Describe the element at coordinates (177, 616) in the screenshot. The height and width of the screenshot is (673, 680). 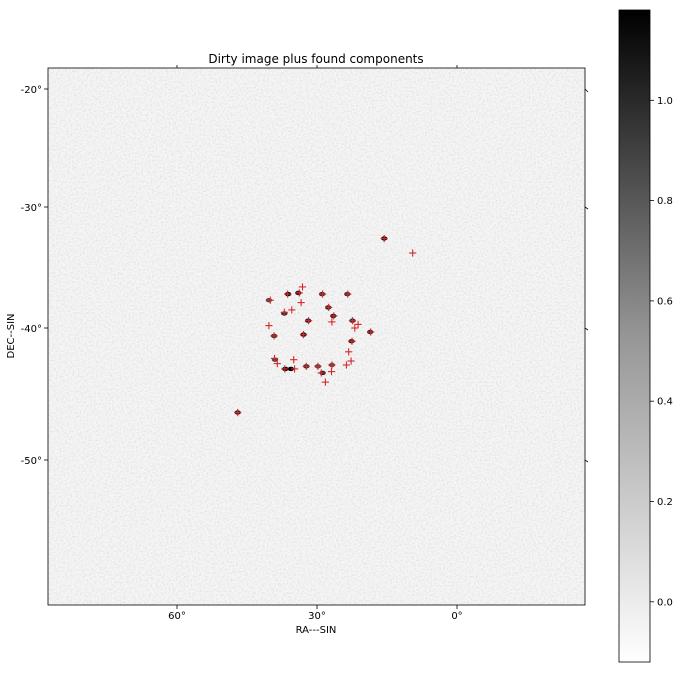
I see `x-tick-label: 60°` at that location.